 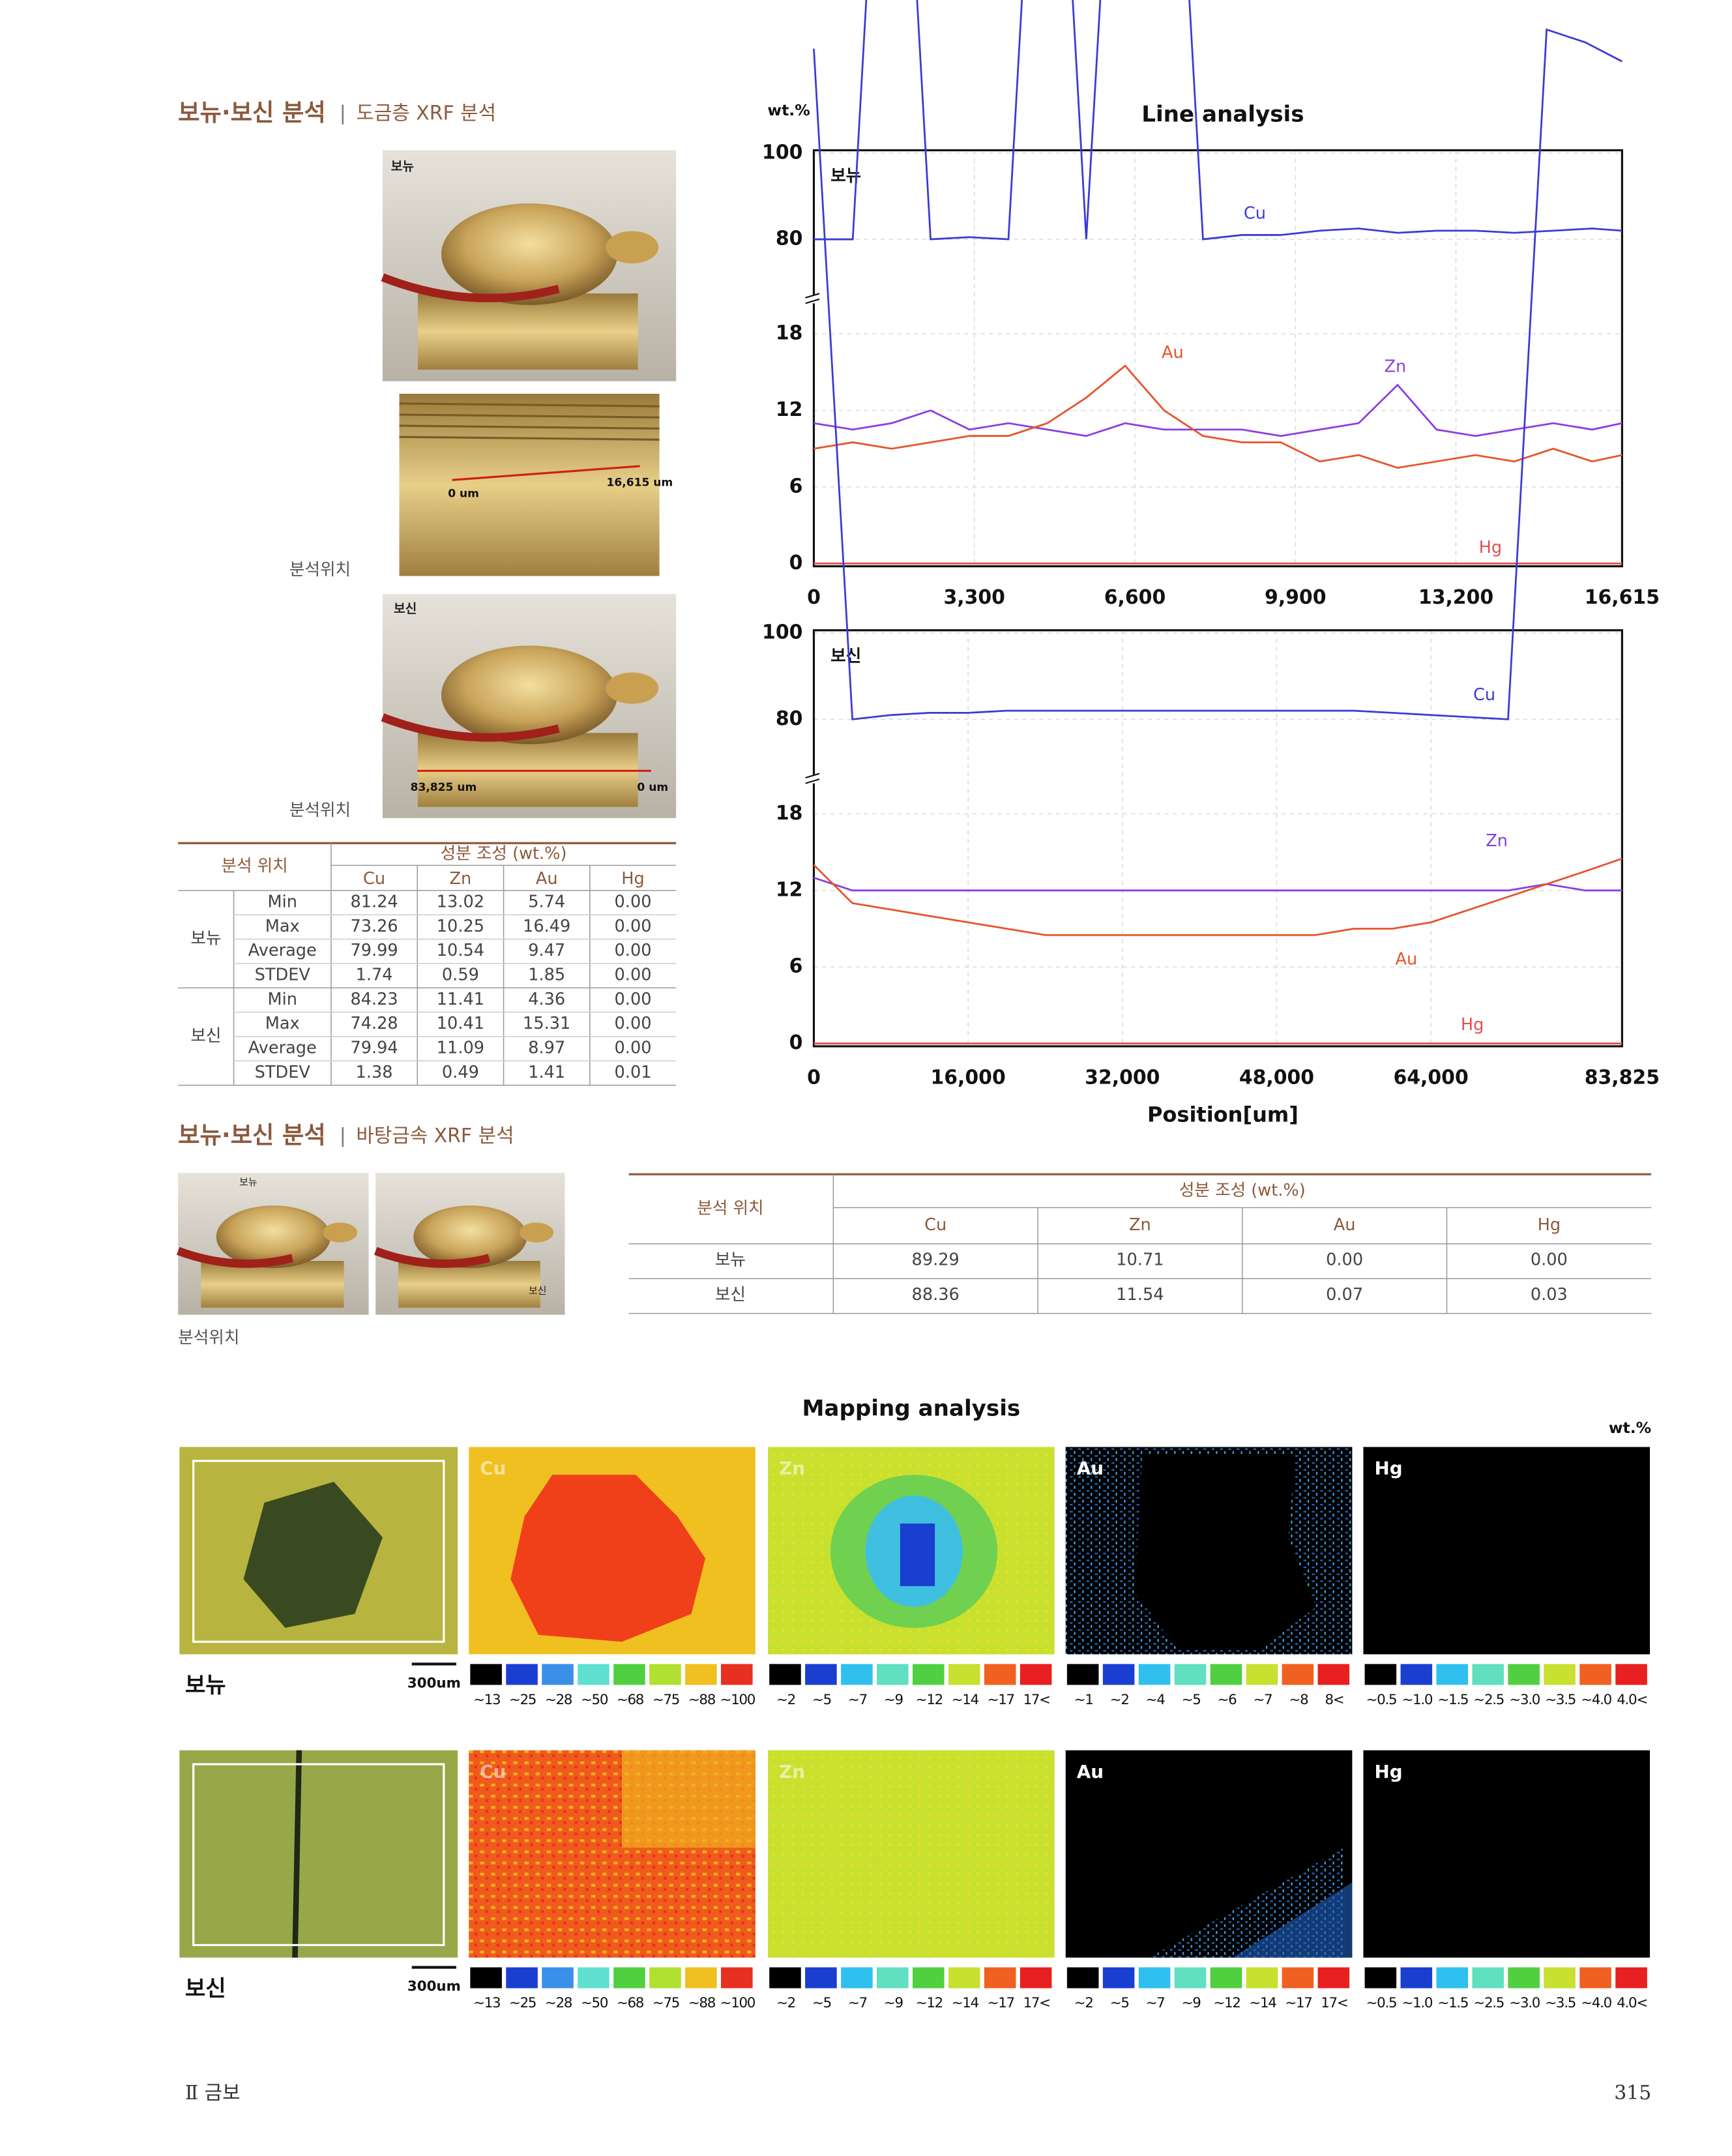 I want to click on y-tick-label: 6, so click(x=796, y=966).